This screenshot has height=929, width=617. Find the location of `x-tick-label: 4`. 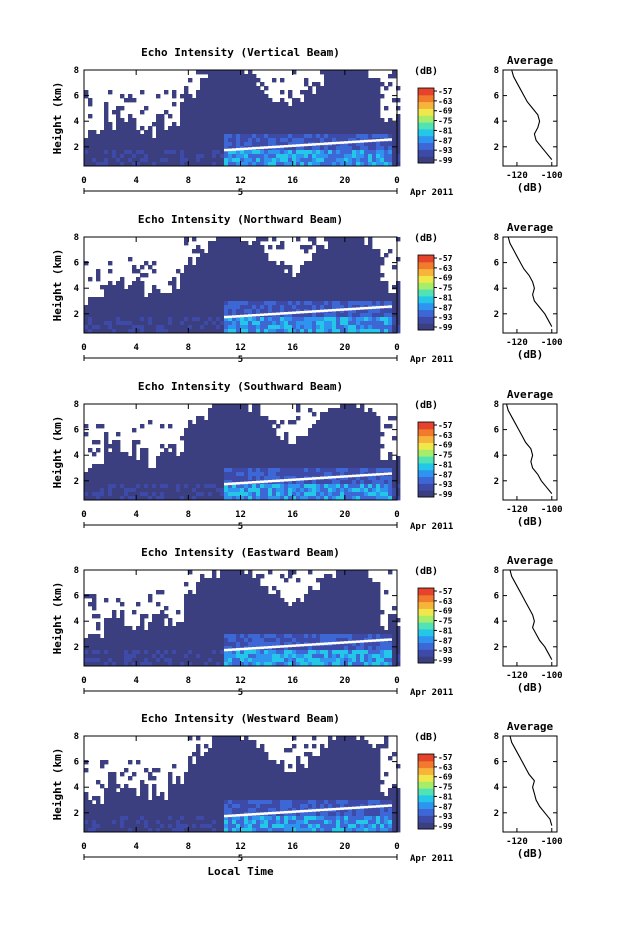

x-tick-label: 4 is located at coordinates (136, 181).